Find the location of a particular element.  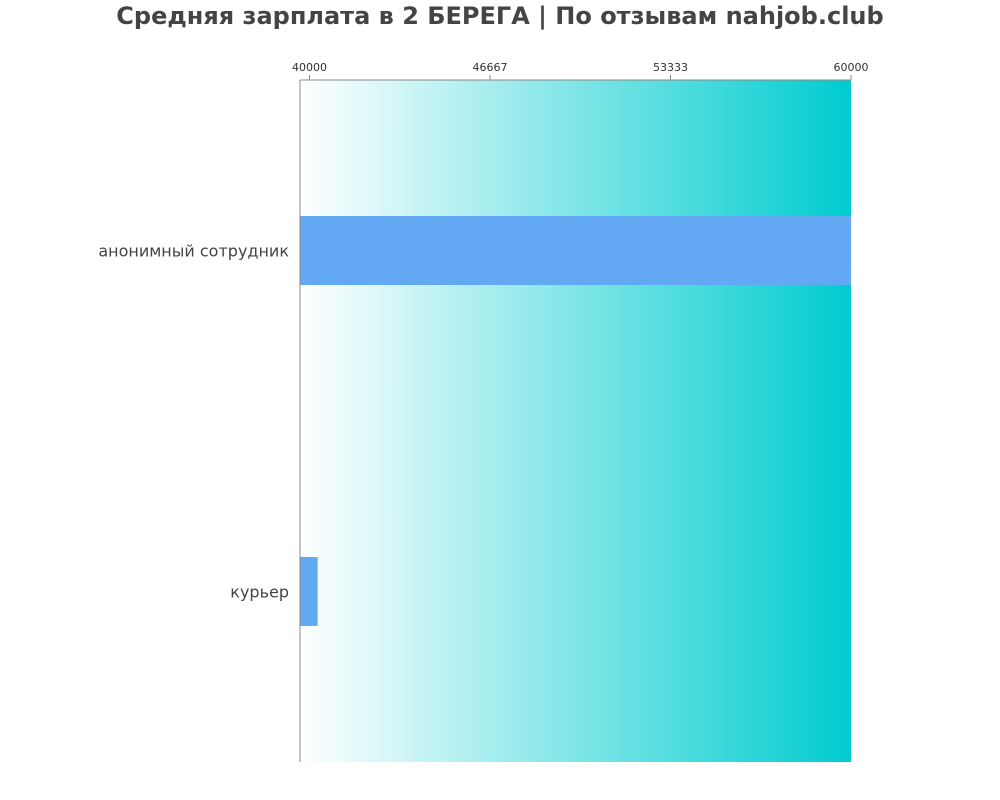

x-tick-label: 60000 is located at coordinates (851, 67).